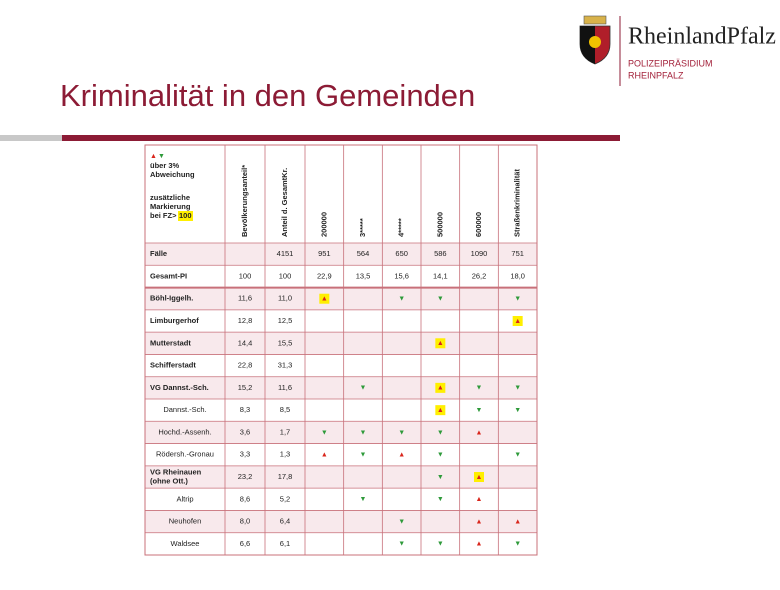 The width and height of the screenshot is (780, 590). I want to click on cell-value: 564, so click(363, 253).